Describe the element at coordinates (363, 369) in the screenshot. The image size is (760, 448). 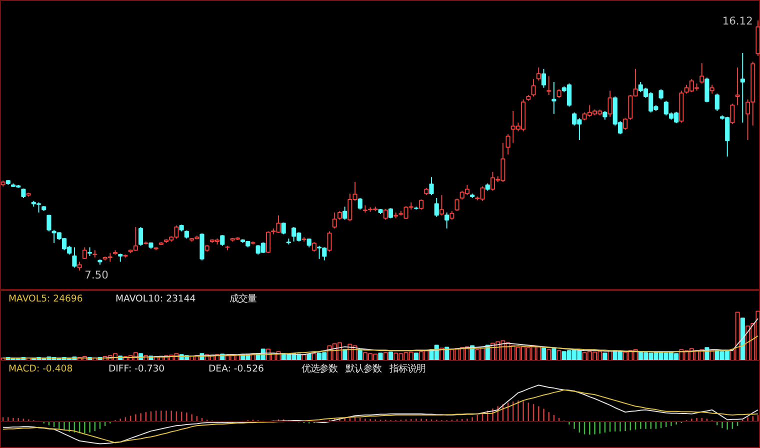
I see `text: 默认参数` at that location.